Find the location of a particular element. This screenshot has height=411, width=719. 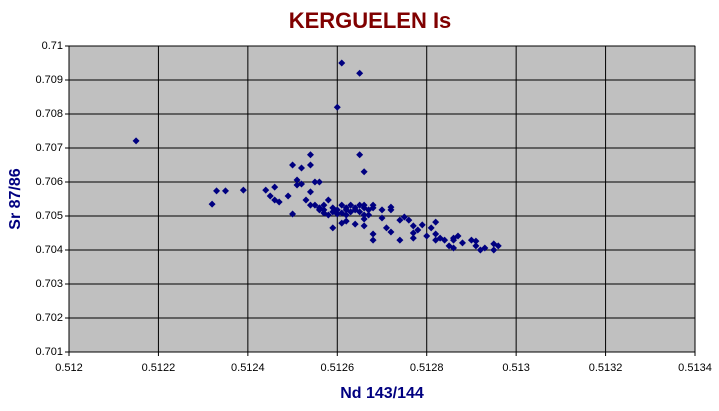

x-tick-label: 0.5124 is located at coordinates (248, 368).